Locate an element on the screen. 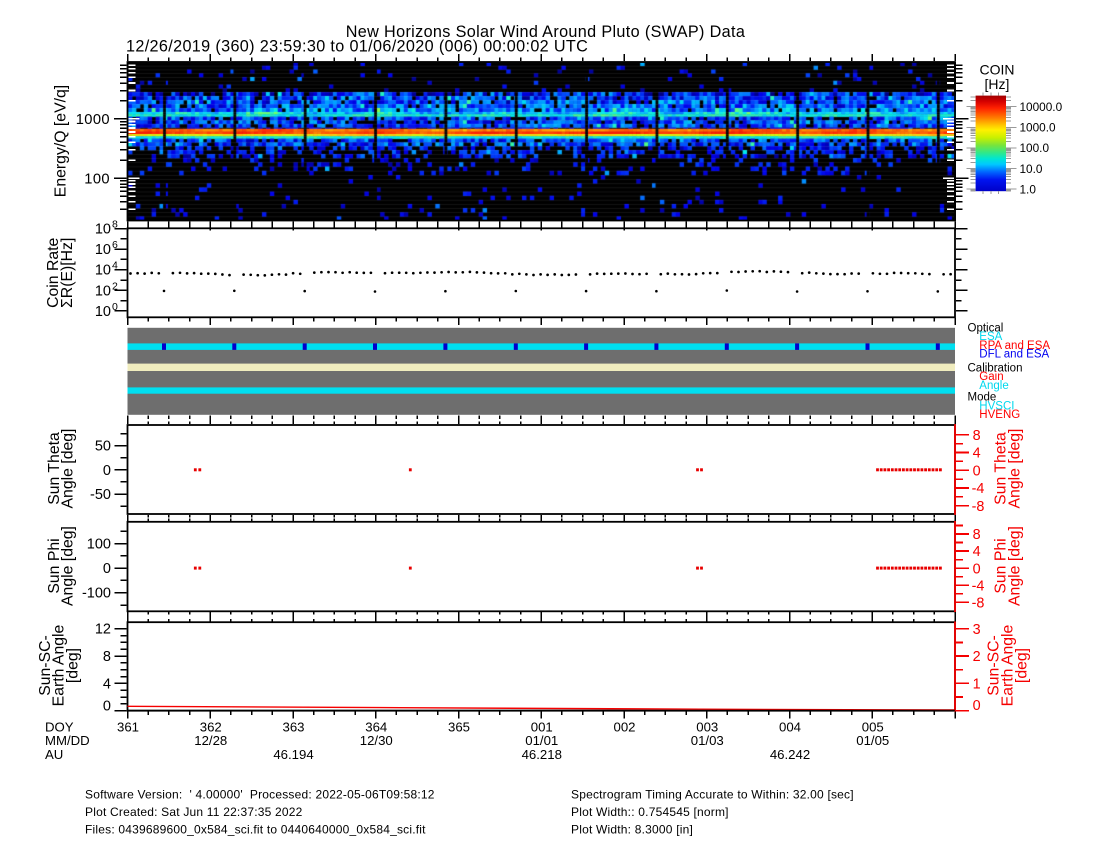 This screenshot has width=1100, height=850. svg-text: -50 is located at coordinates (100, 495).